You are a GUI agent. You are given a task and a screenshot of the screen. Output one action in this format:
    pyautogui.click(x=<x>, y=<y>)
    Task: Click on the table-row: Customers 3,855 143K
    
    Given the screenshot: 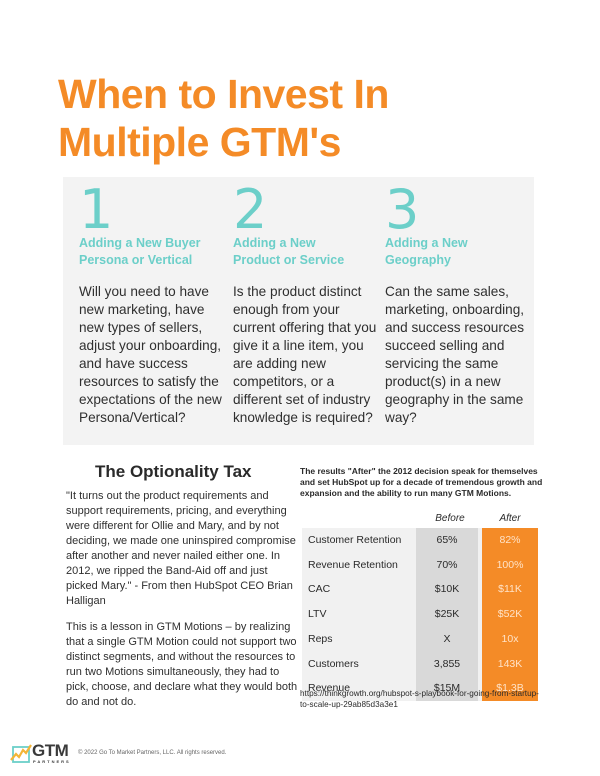 What is the action you would take?
    pyautogui.click(x=420, y=664)
    